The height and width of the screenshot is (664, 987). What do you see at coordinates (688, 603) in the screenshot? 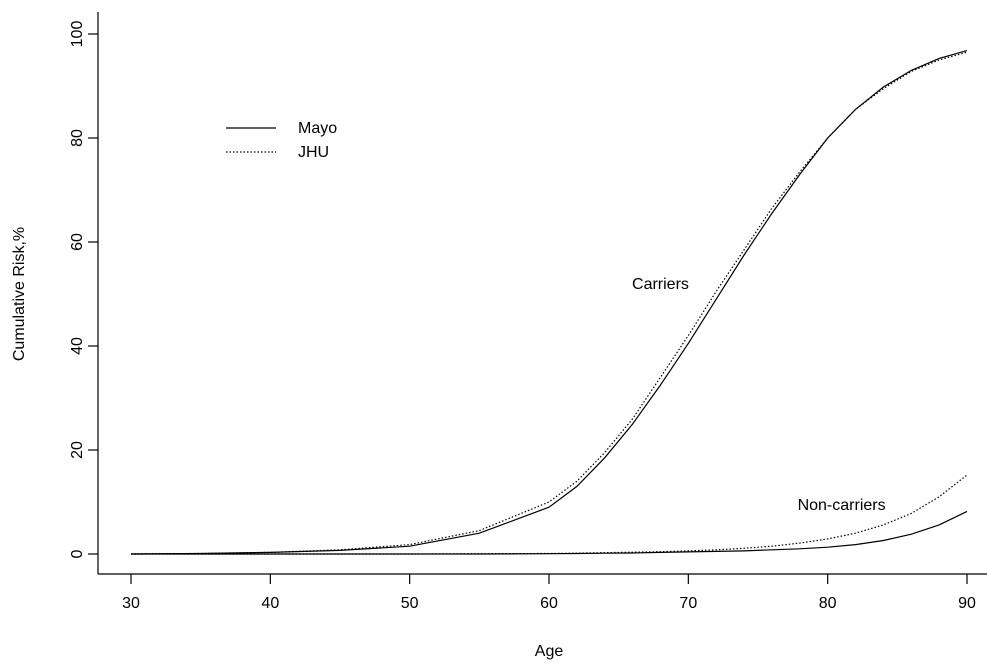
I see `x-tick-label: 70` at bounding box center [688, 603].